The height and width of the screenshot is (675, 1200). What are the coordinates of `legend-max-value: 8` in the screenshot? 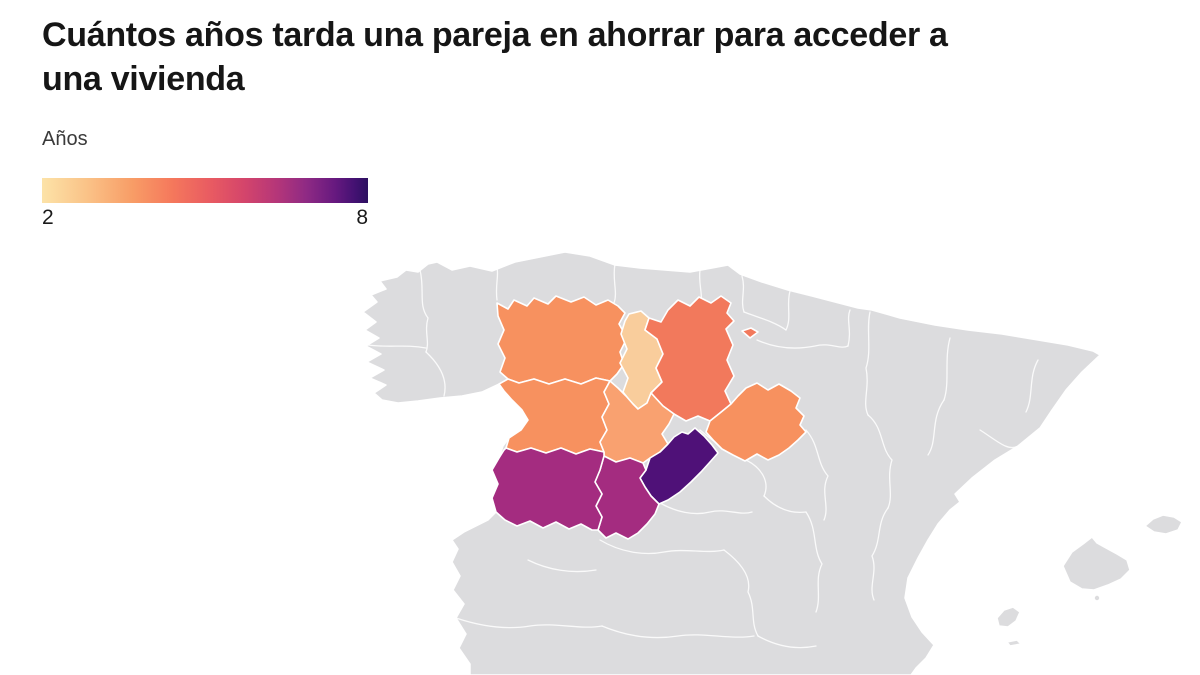 It's located at (362, 217).